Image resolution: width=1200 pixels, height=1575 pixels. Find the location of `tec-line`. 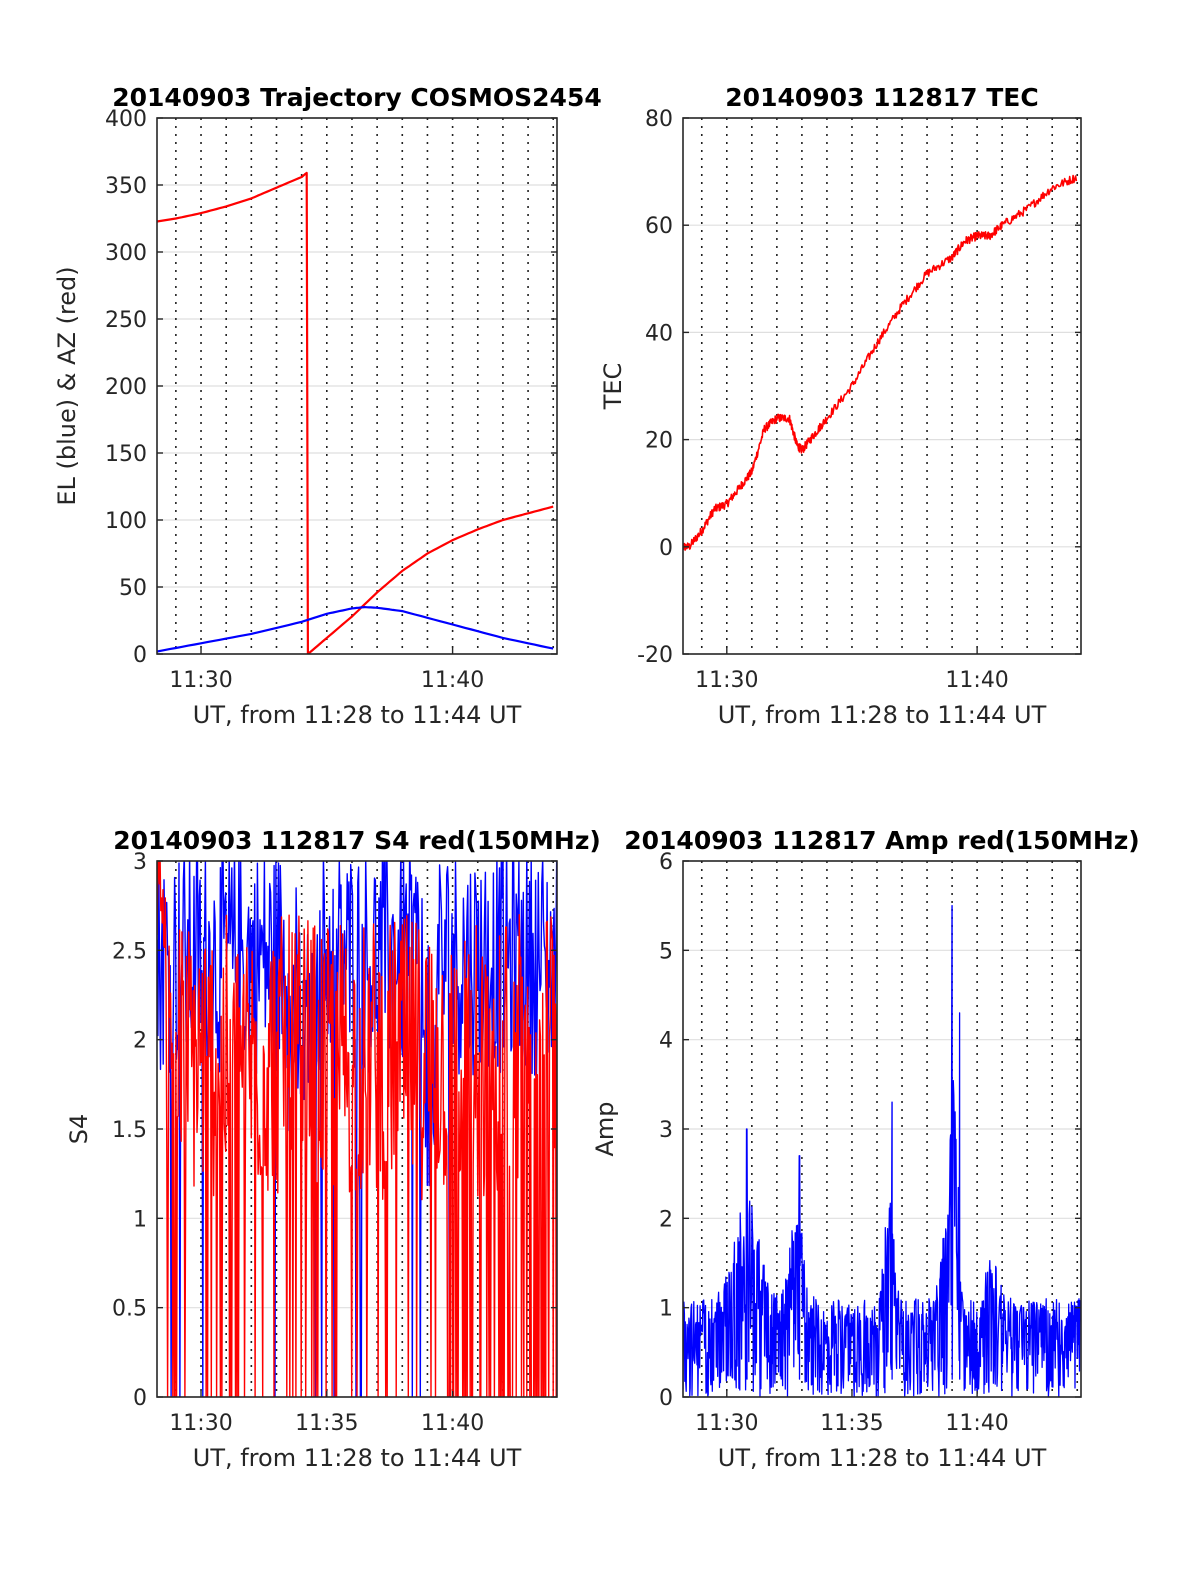

tec-line is located at coordinates (880, 362).